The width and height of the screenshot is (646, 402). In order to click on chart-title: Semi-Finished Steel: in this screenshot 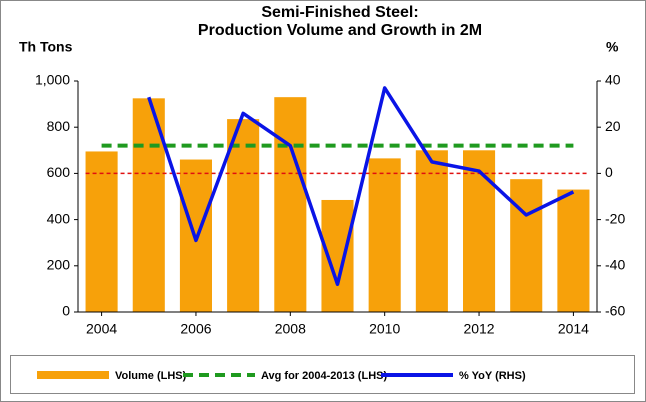, I will do `click(339, 12)`.